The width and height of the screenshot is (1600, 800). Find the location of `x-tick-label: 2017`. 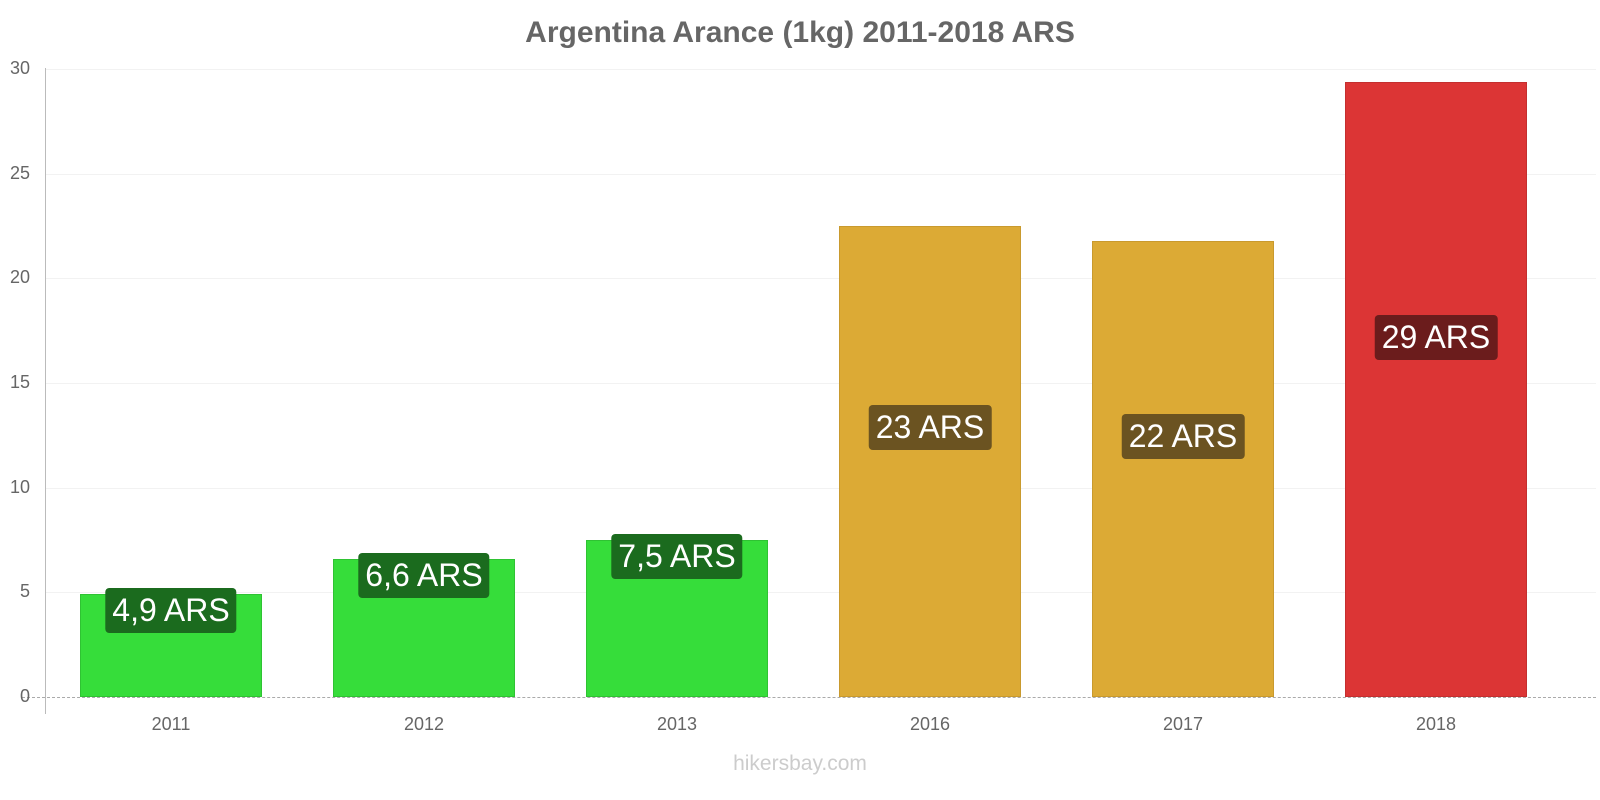

x-tick-label: 2017 is located at coordinates (1183, 724).